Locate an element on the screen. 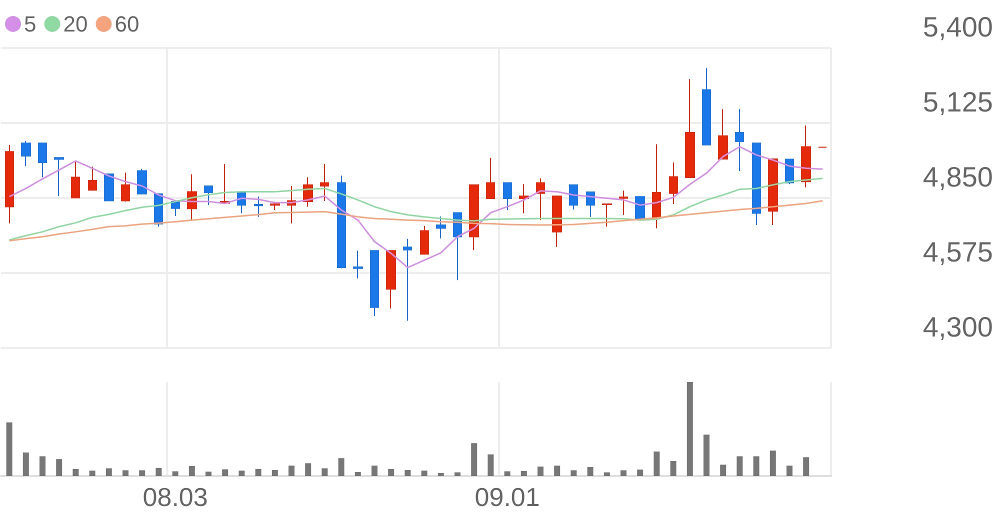 This screenshot has width=996, height=519. legend-label: 5 is located at coordinates (30, 24).